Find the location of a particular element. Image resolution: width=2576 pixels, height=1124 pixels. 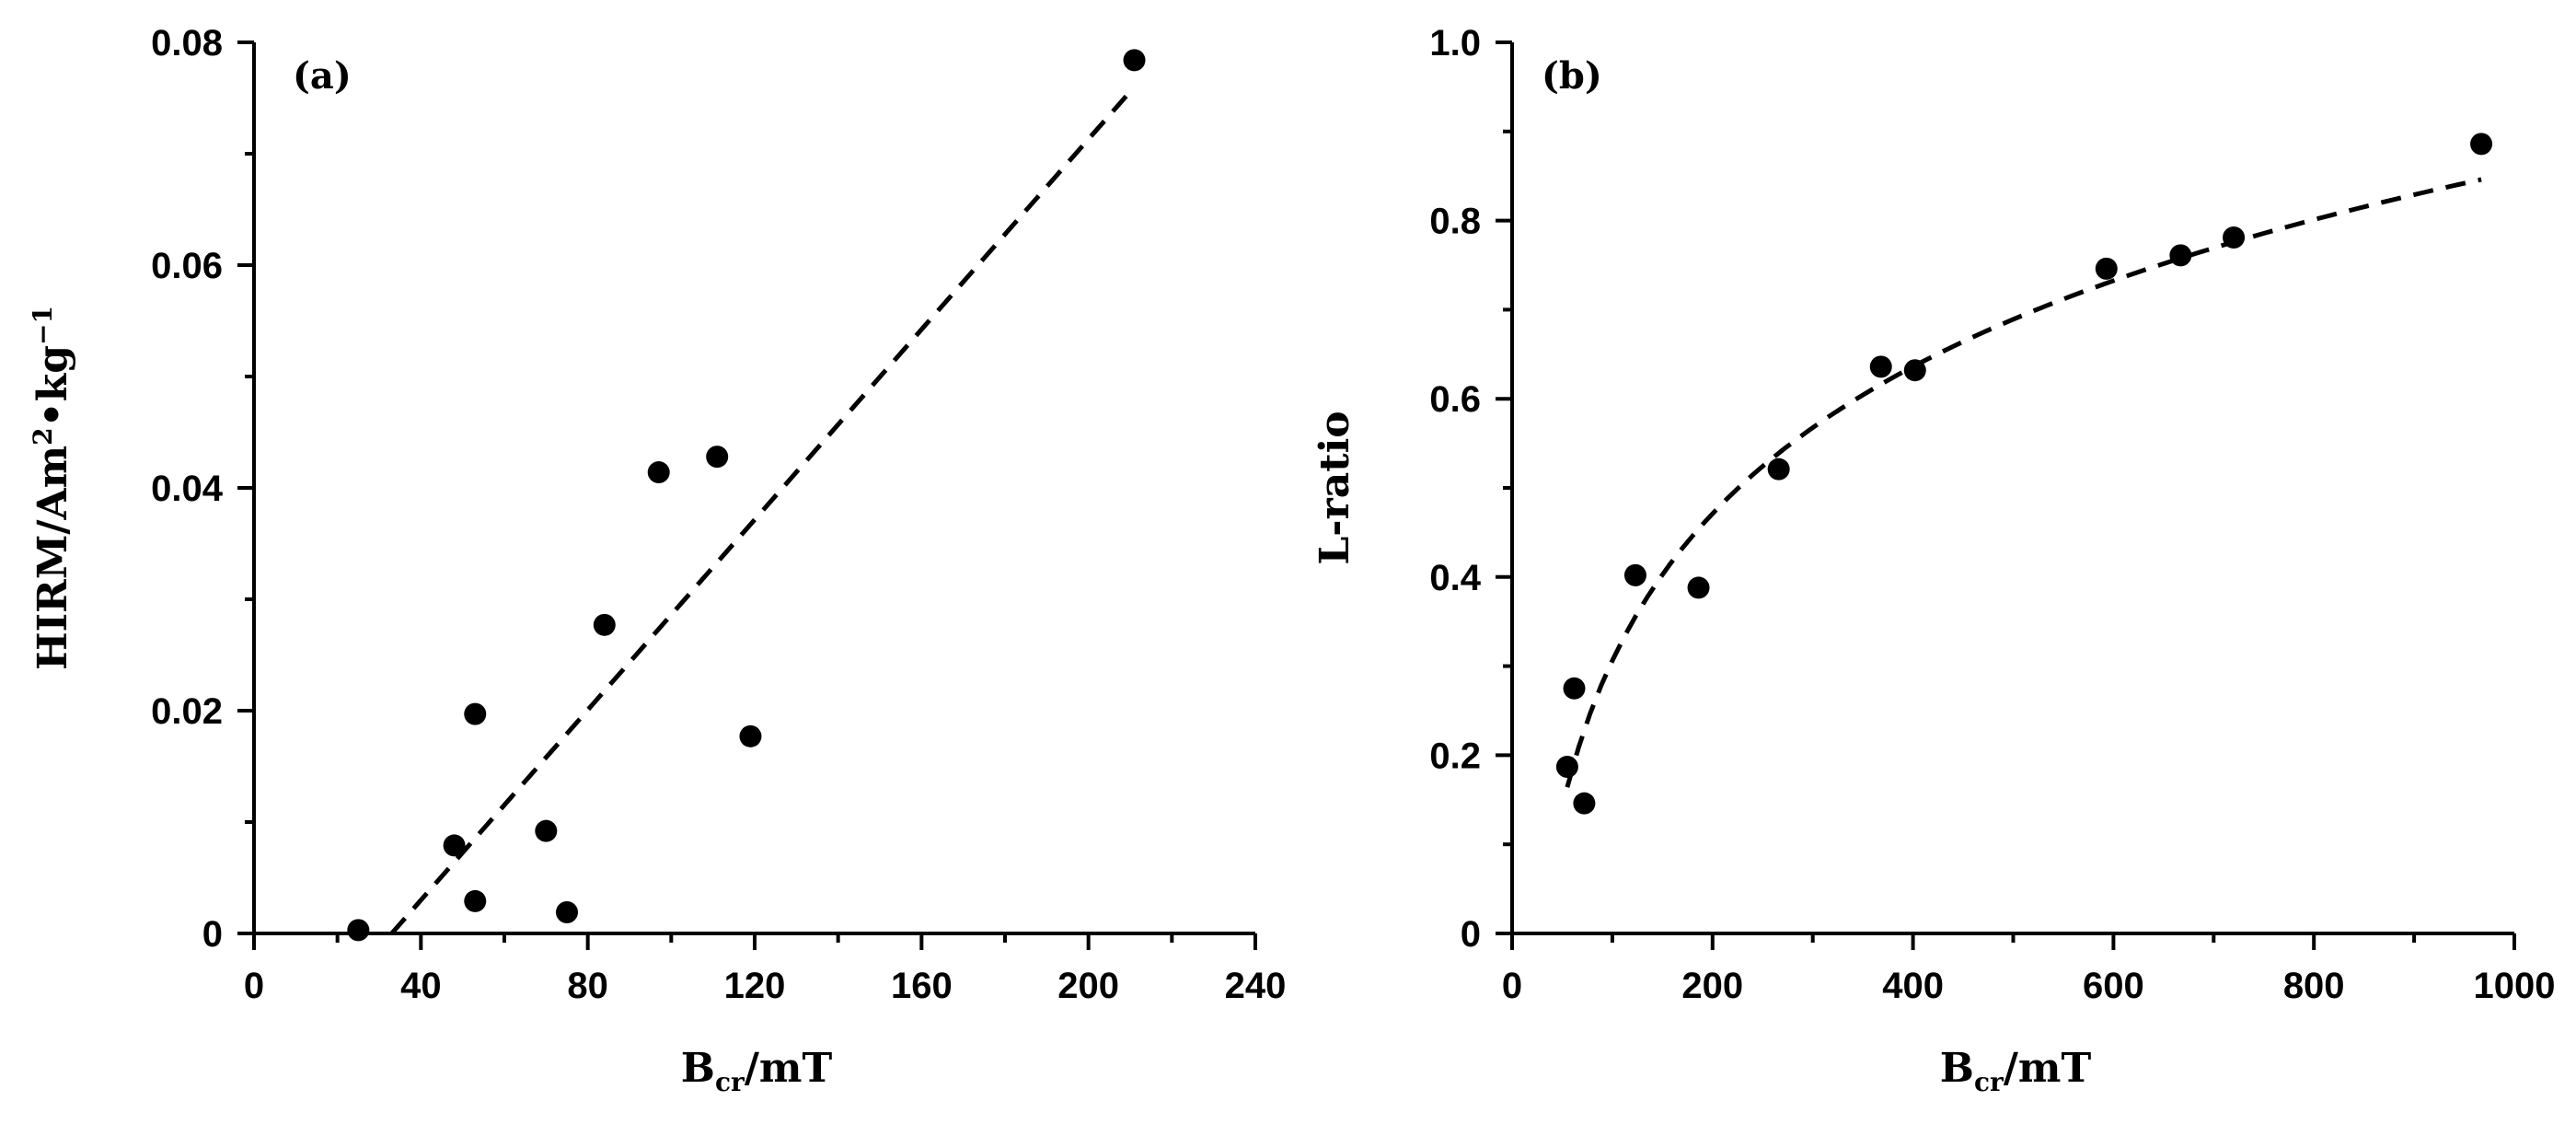

y-tick-label: 0.4 is located at coordinates (1455, 578).